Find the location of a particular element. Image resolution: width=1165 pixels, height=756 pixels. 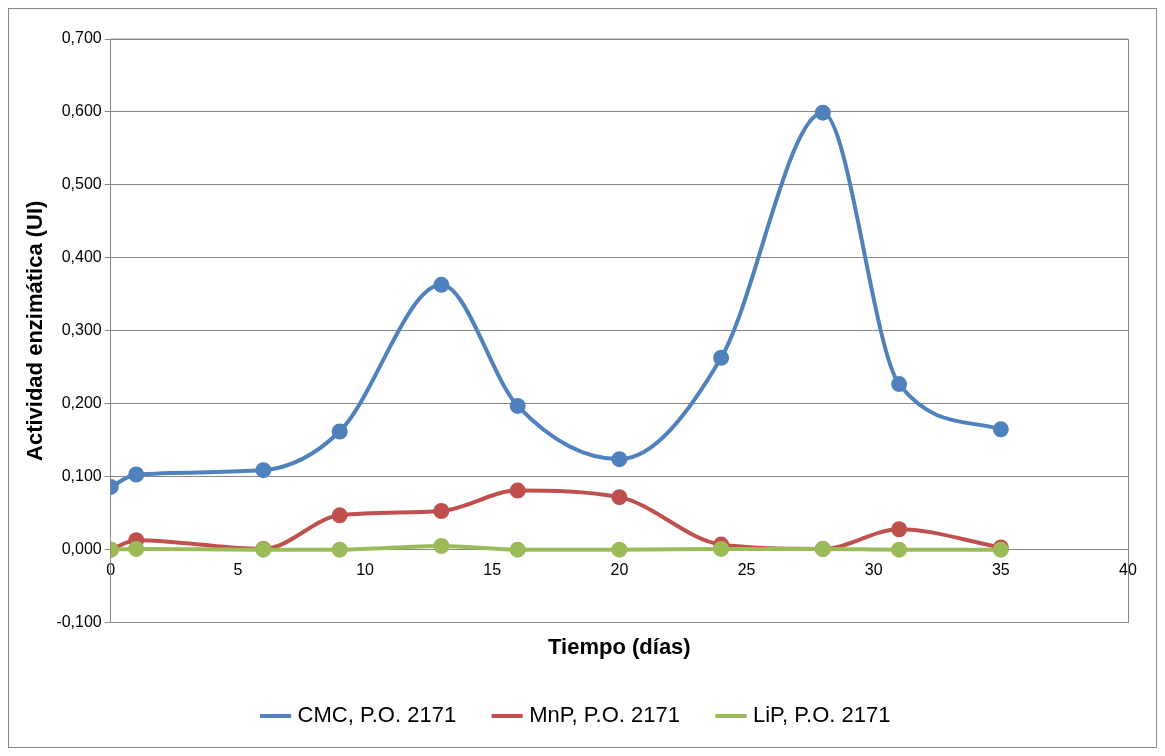

y-tick-label: 0,700 is located at coordinates (81, 38).